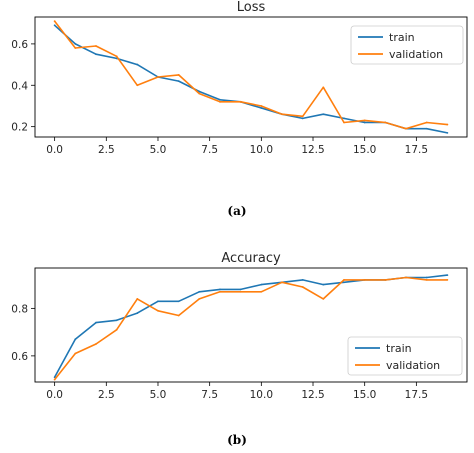 Image resolution: width=474 pixels, height=453 pixels. What do you see at coordinates (19, 128) in the screenshot?
I see `y-tick-label: 0.2` at bounding box center [19, 128].